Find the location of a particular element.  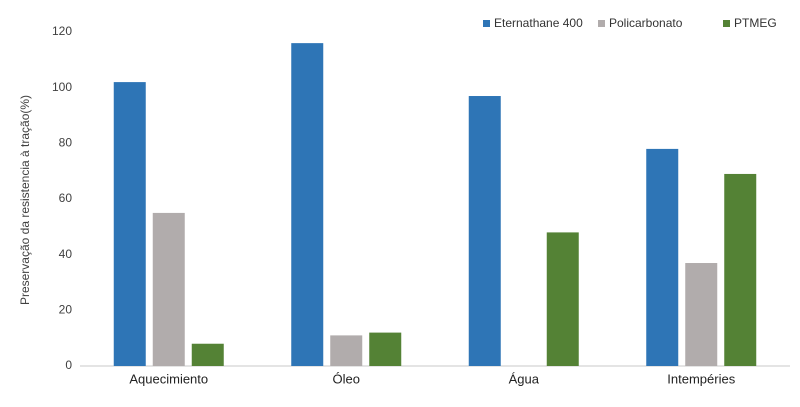

y-tick-label: 0 is located at coordinates (68, 365).